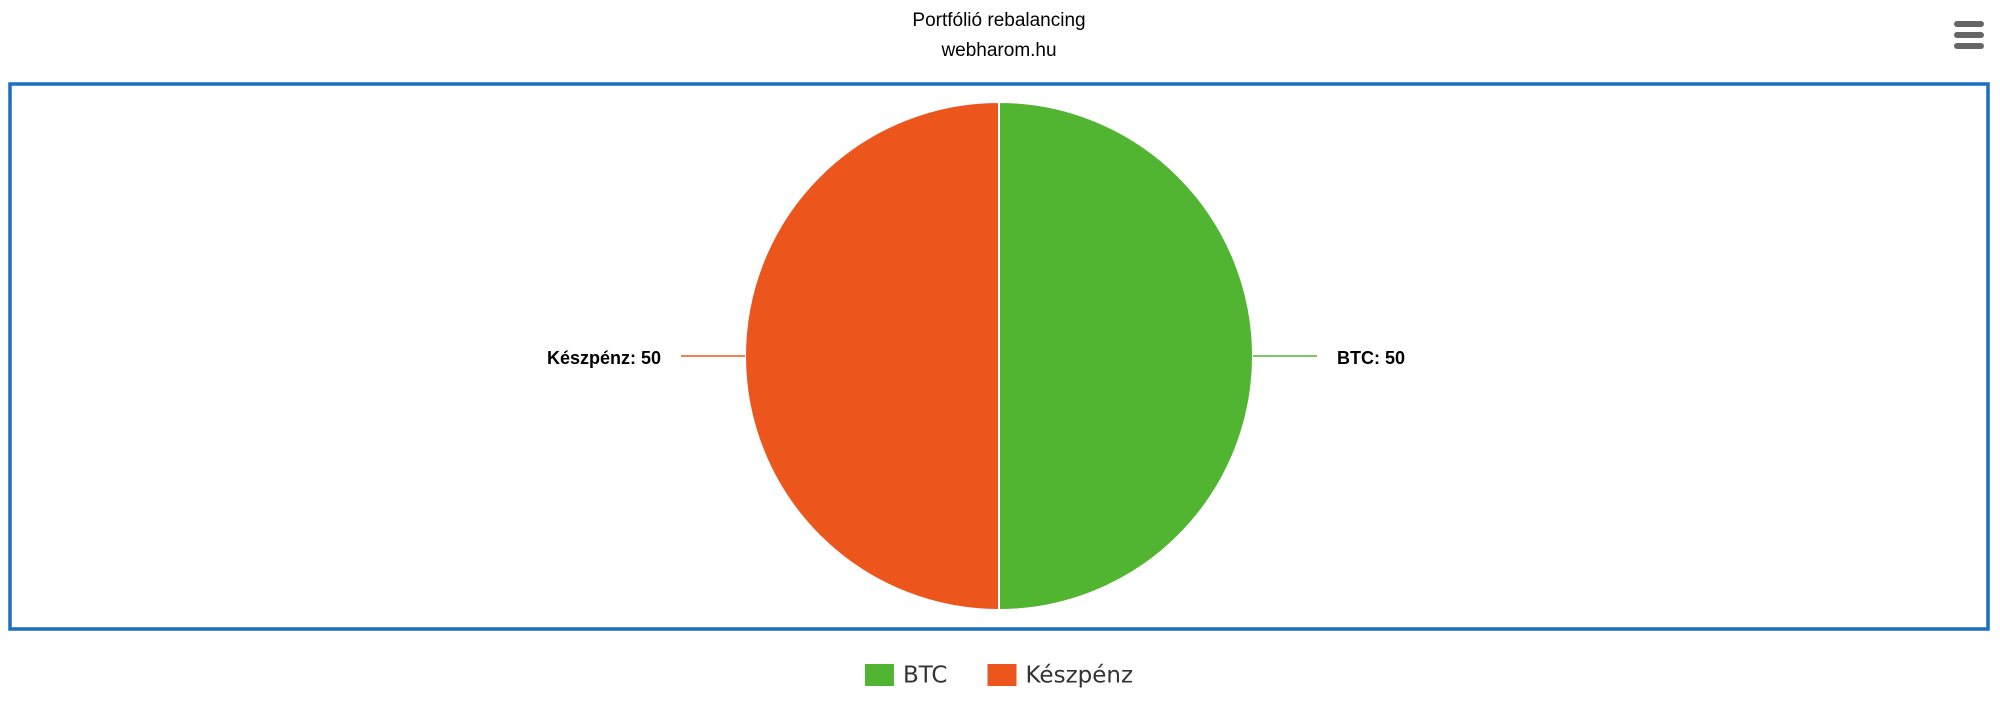 Image resolution: width=2000 pixels, height=705 pixels. I want to click on legend-label: Készpénz, so click(1080, 676).